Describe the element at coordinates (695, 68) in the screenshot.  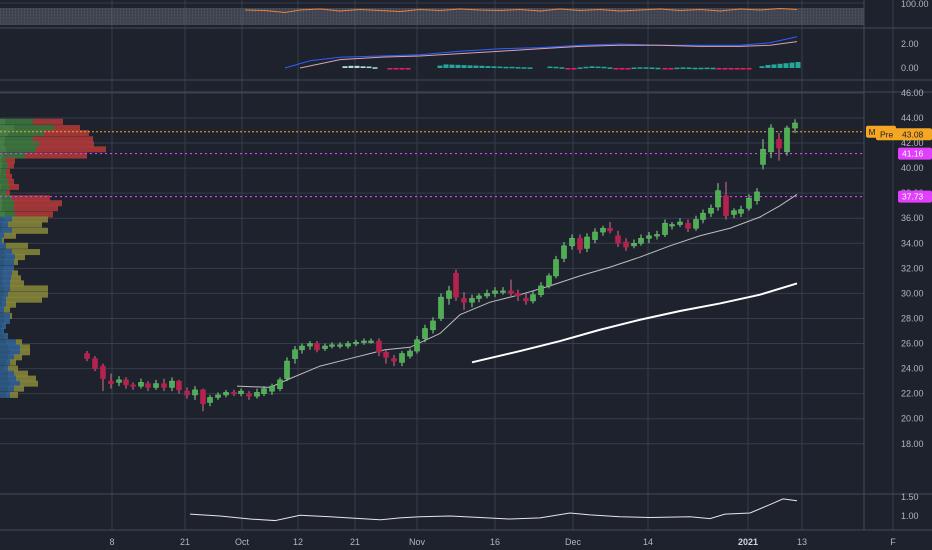
I see `macd-histogram-bar` at that location.